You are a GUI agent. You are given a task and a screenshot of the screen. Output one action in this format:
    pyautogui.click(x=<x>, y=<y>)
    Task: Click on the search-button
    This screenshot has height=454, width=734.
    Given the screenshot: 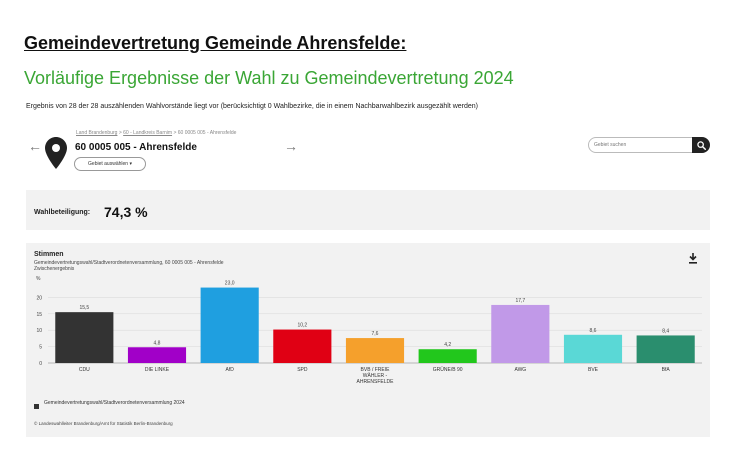 What is the action you would take?
    pyautogui.click(x=701, y=145)
    